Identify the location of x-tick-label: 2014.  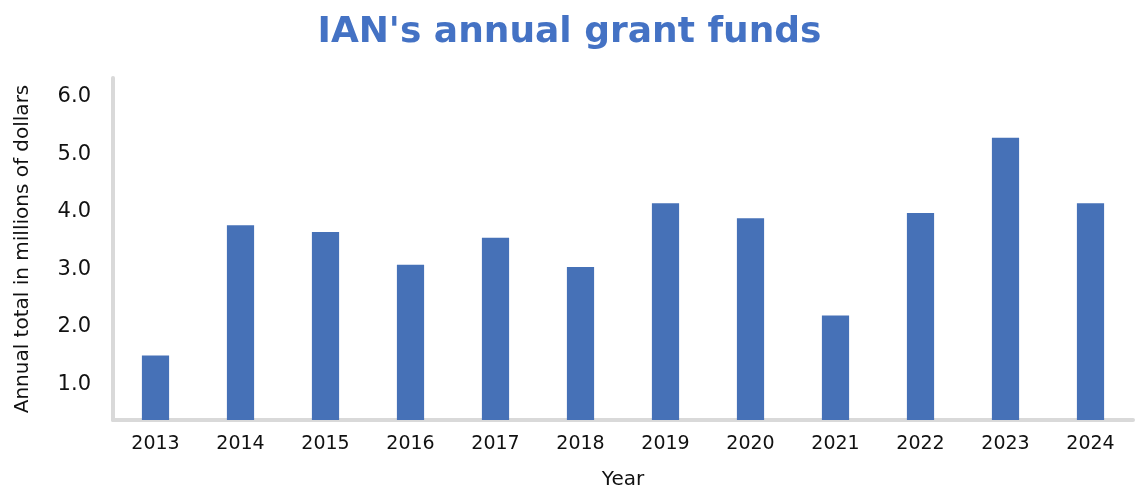
(240, 441).